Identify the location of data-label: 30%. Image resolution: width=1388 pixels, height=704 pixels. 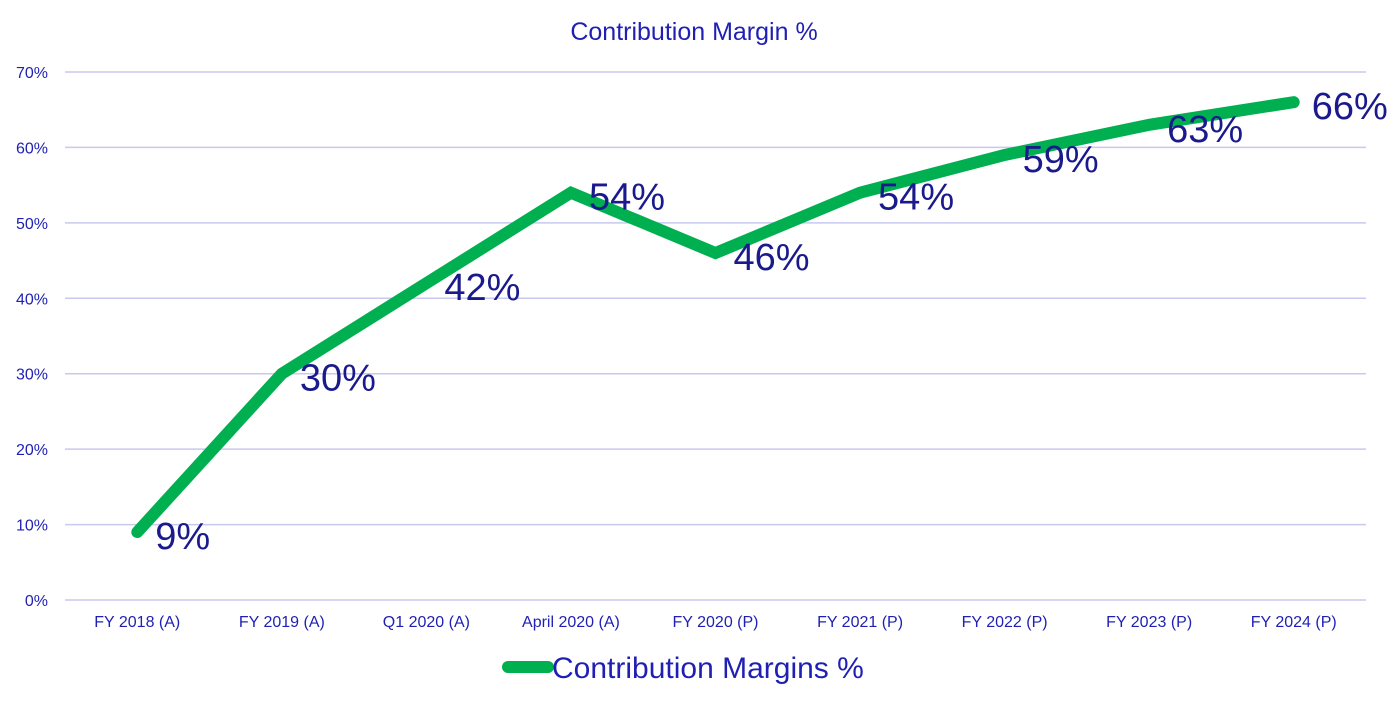
(338, 379).